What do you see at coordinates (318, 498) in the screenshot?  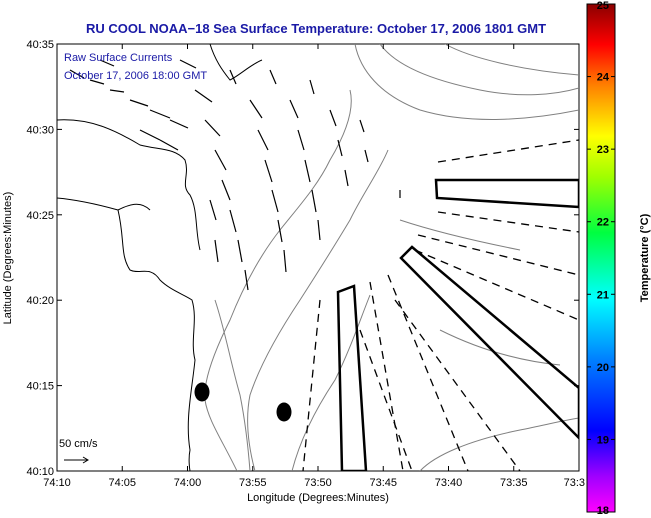 I see `x-axis-label: Longitude (Degrees:Minutes)` at bounding box center [318, 498].